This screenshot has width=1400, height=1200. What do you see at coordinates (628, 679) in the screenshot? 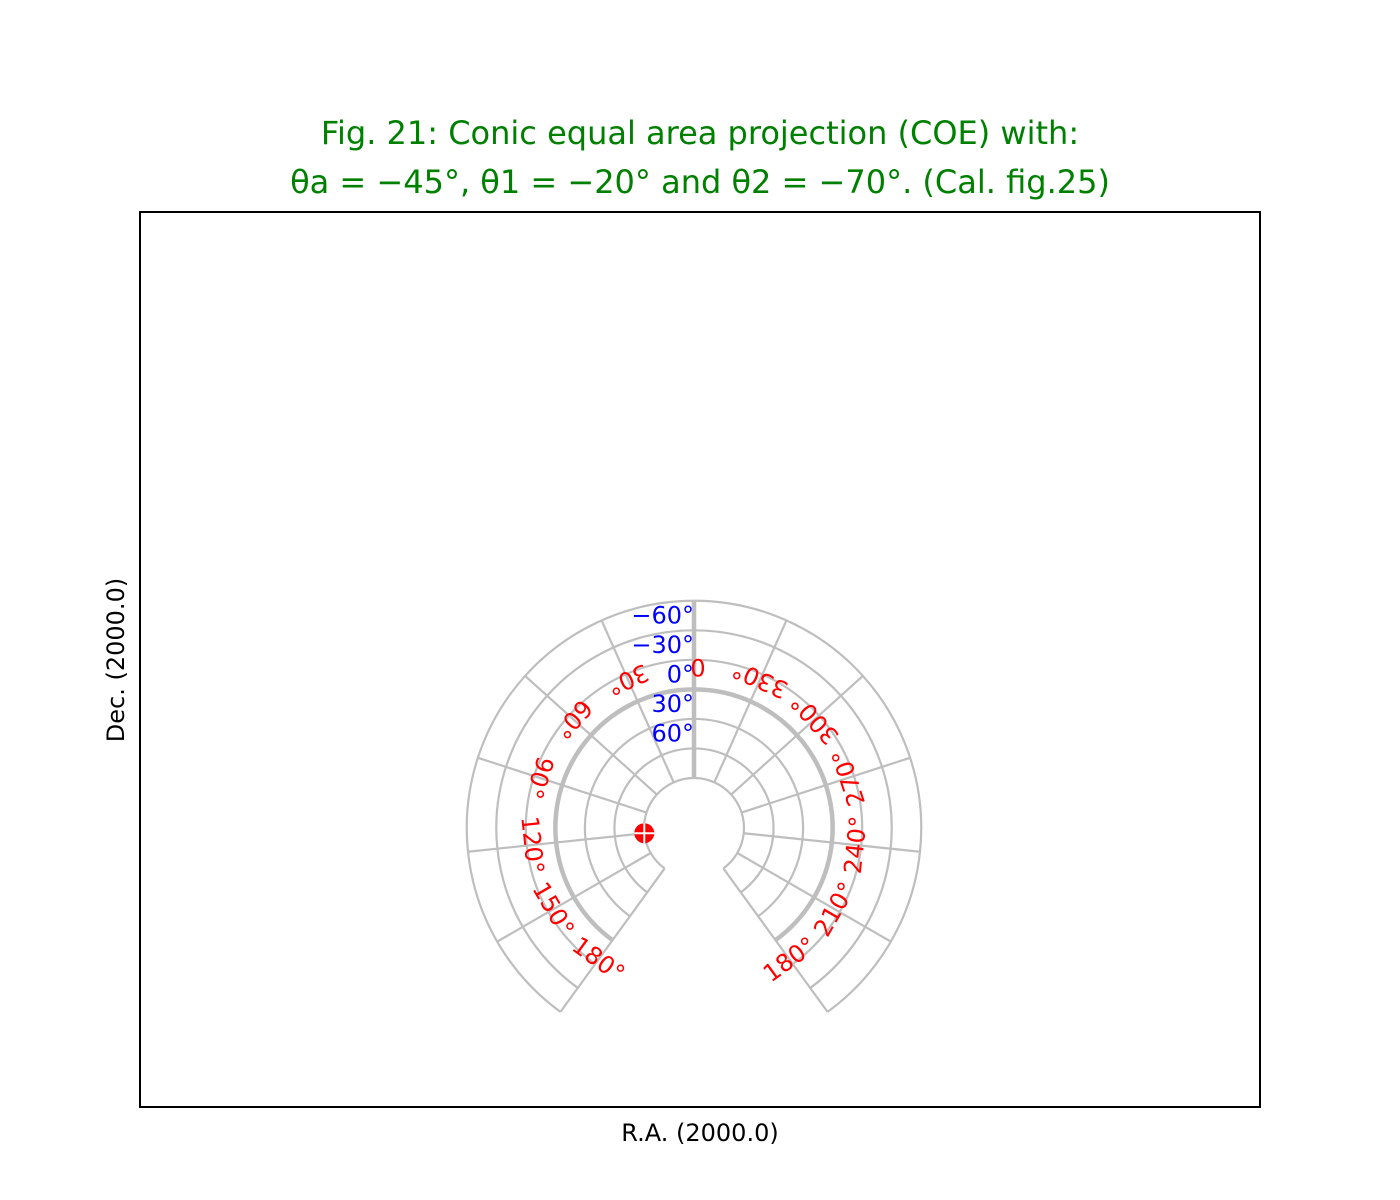
I see `longitude-label-1: 30°` at bounding box center [628, 679].